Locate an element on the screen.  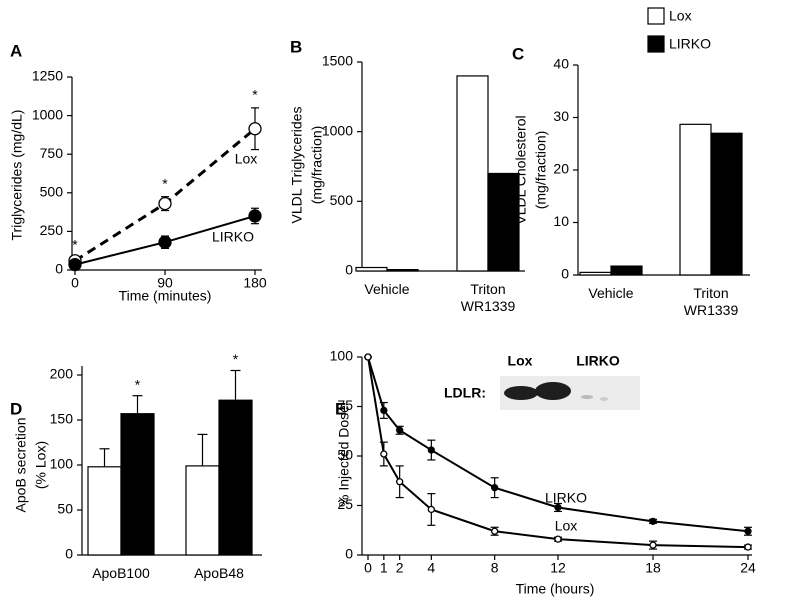
x-axis-label: Time (hours) is located at coordinates (555, 589).